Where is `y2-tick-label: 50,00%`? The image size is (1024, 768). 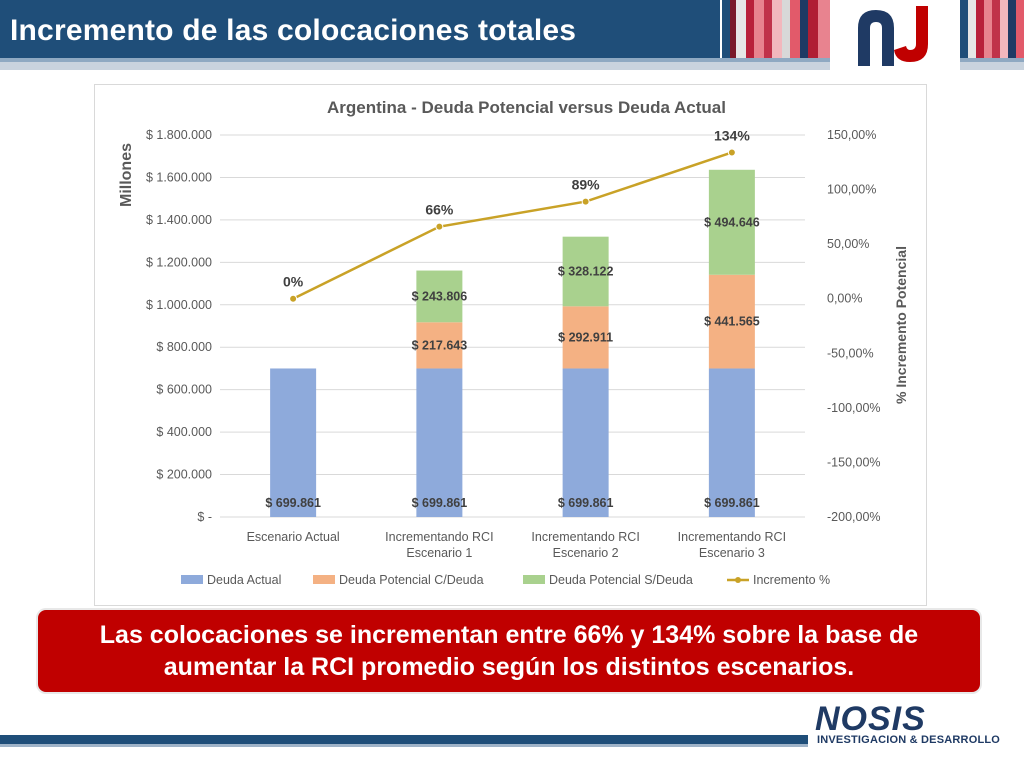
y2-tick-label: 50,00% is located at coordinates (848, 244).